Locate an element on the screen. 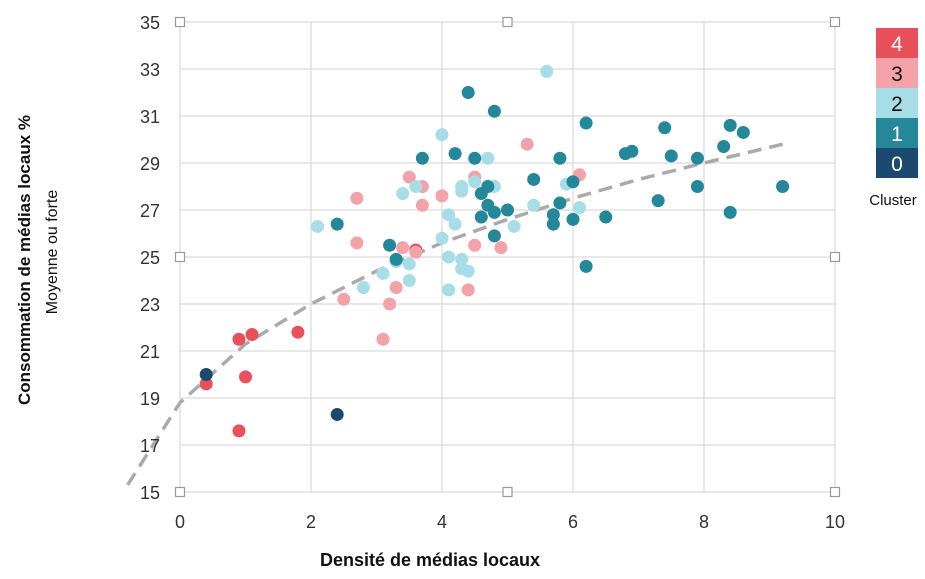 The height and width of the screenshot is (579, 925). y-axis-ticks: 15 17 19 21 23 25 27 29 31 33 35 is located at coordinates (150, 258).